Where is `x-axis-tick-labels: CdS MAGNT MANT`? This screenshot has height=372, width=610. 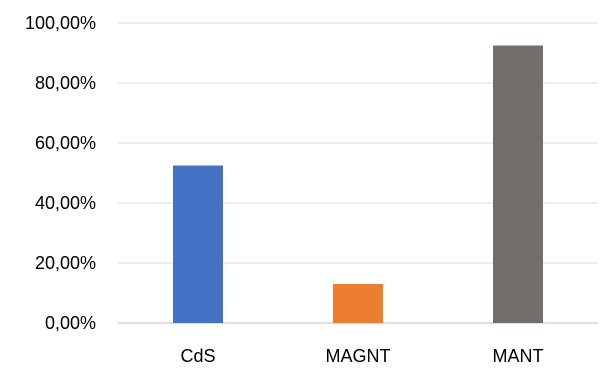 x-axis-tick-labels: CdS MAGNT MANT is located at coordinates (361, 356).